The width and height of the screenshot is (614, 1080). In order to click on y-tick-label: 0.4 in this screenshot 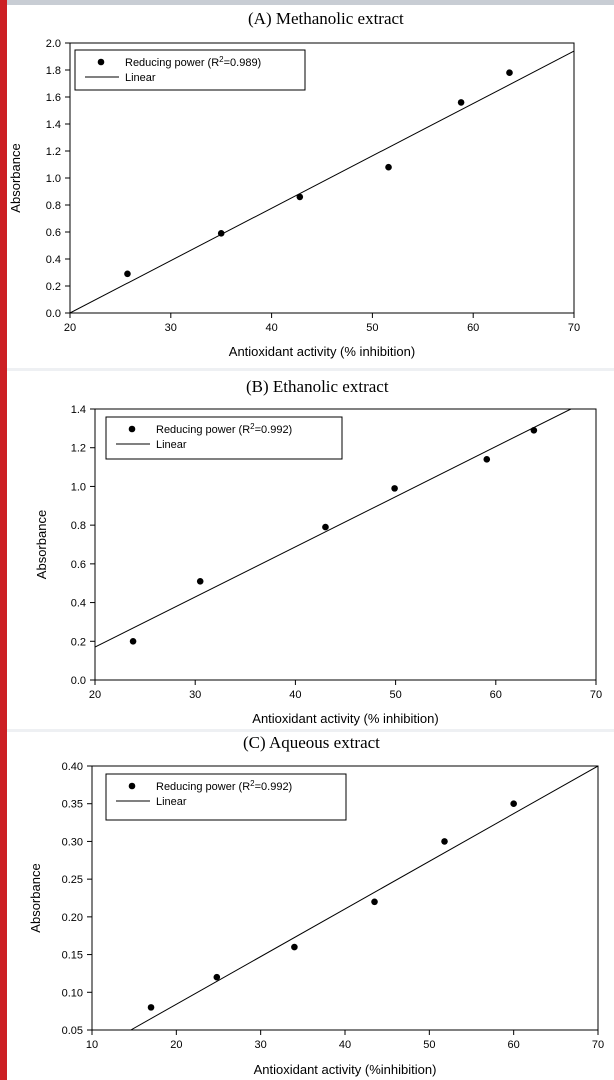, I will do `click(53, 260)`.